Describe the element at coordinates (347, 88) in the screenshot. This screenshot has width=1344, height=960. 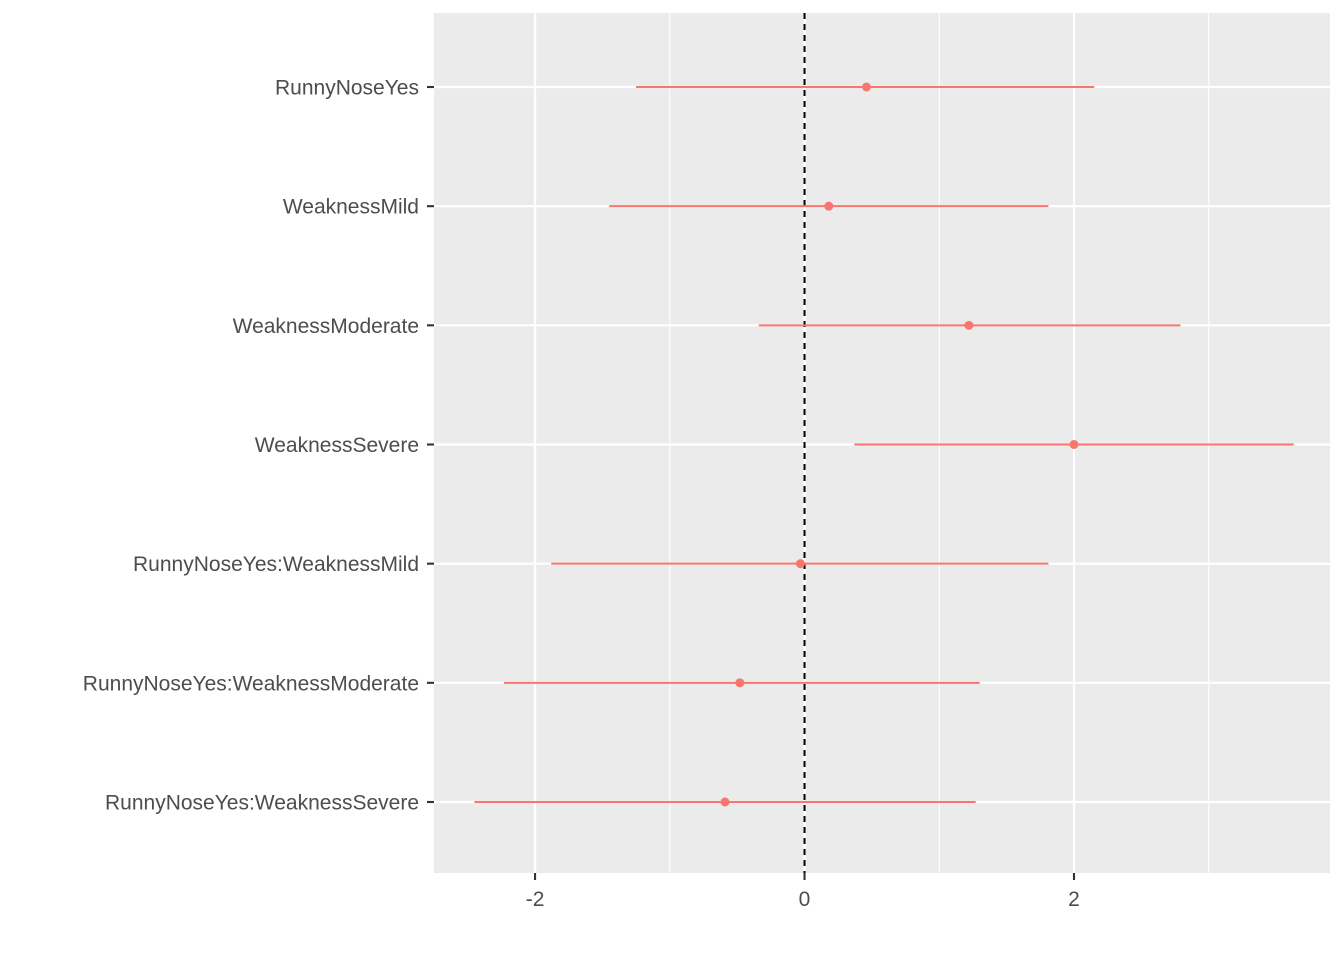
I see `y-tick-label-0: RunnyNoseYes` at that location.